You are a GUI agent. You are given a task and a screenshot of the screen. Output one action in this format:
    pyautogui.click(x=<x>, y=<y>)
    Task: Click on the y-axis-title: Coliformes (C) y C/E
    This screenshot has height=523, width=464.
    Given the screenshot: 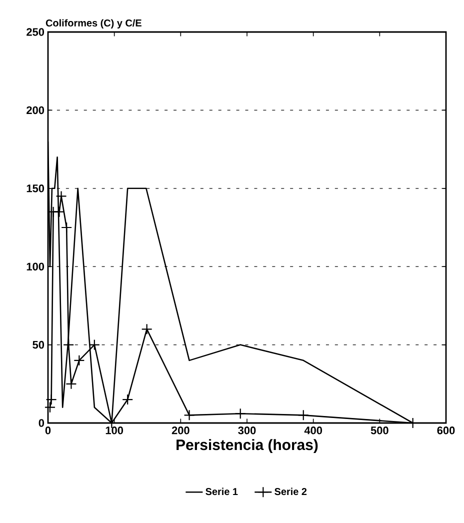 What is the action you would take?
    pyautogui.click(x=94, y=23)
    